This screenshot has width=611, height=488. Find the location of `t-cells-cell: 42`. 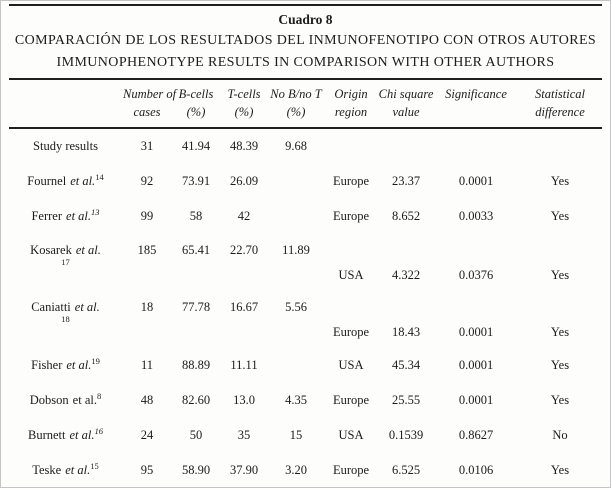

t-cells-cell: 42 is located at coordinates (244, 216).